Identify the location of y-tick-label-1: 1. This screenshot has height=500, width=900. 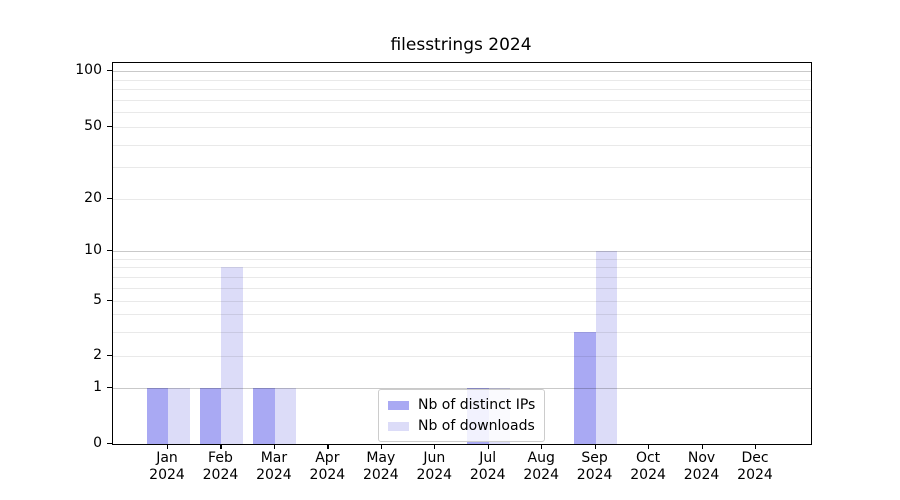
(97, 387).